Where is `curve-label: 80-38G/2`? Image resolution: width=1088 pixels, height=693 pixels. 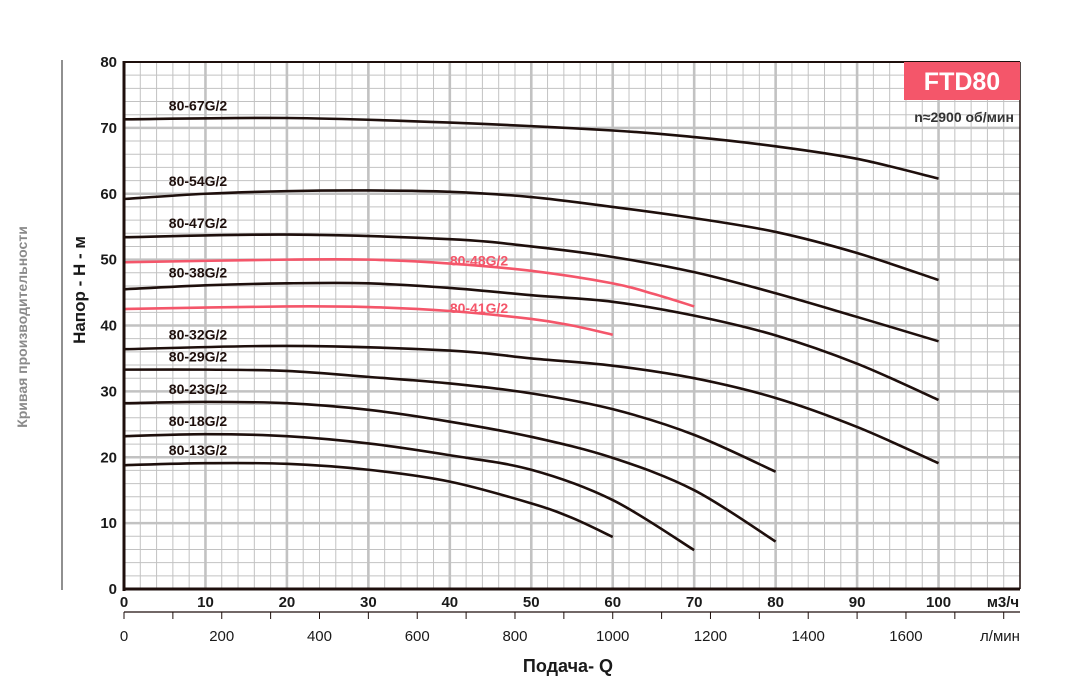 curve-label: 80-38G/2 is located at coordinates (198, 272).